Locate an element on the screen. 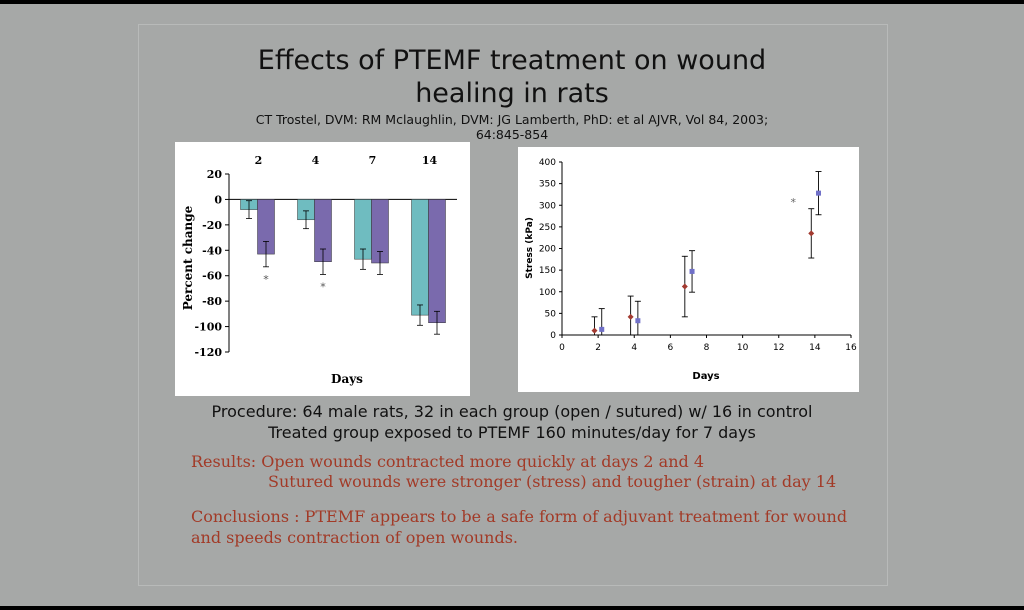  scatter-y-tick-label: 100 is located at coordinates (547, 293).